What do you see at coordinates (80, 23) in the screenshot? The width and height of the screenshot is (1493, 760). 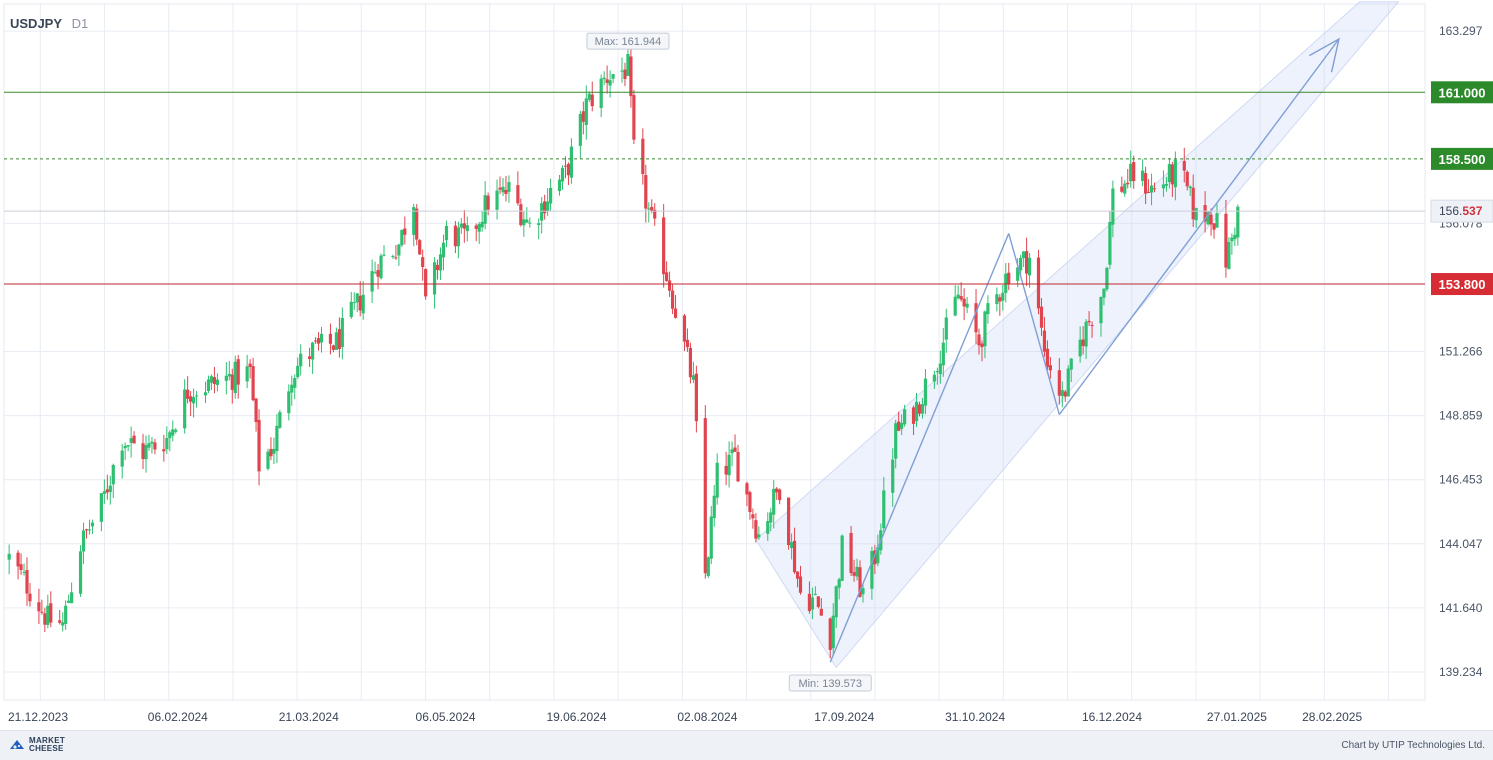 I see `timeframe-label: D1` at bounding box center [80, 23].